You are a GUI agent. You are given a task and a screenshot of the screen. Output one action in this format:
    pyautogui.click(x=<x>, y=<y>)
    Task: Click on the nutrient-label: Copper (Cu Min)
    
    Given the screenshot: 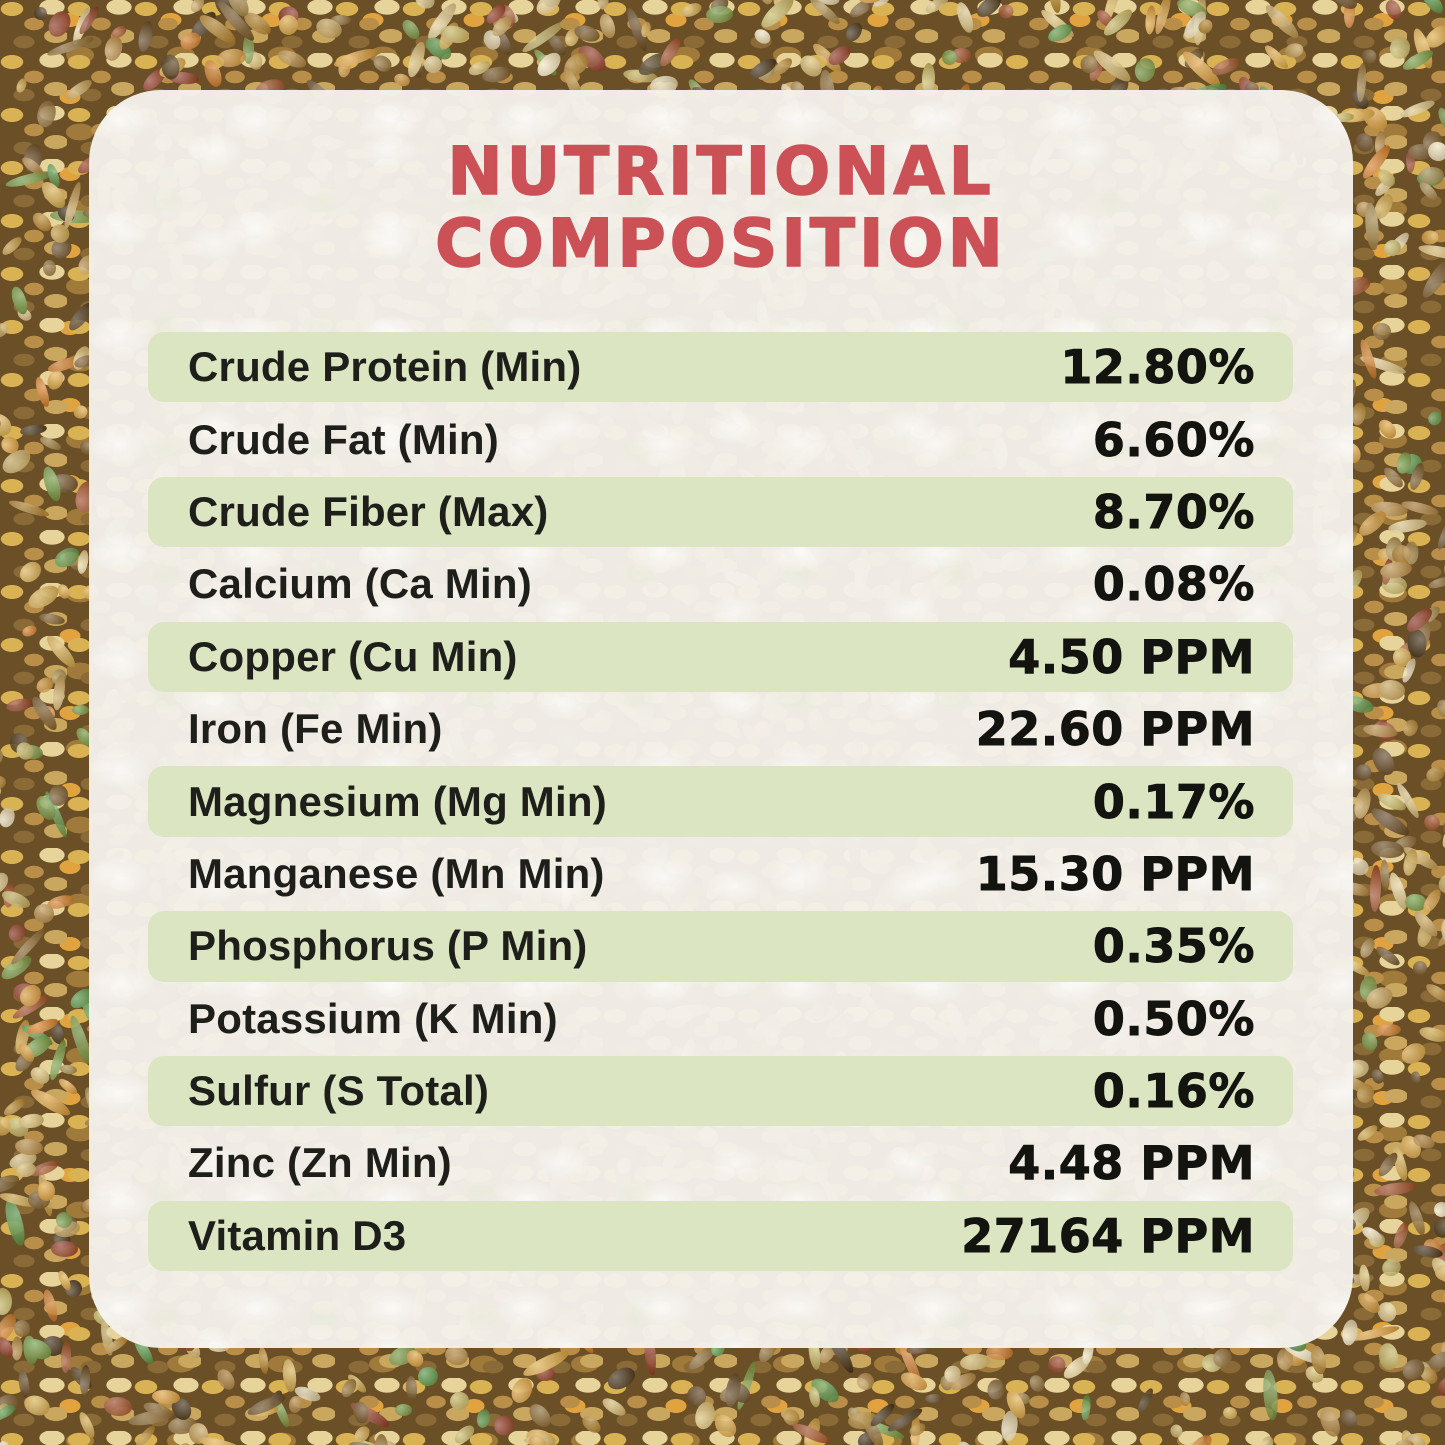 What is the action you would take?
    pyautogui.click(x=353, y=656)
    